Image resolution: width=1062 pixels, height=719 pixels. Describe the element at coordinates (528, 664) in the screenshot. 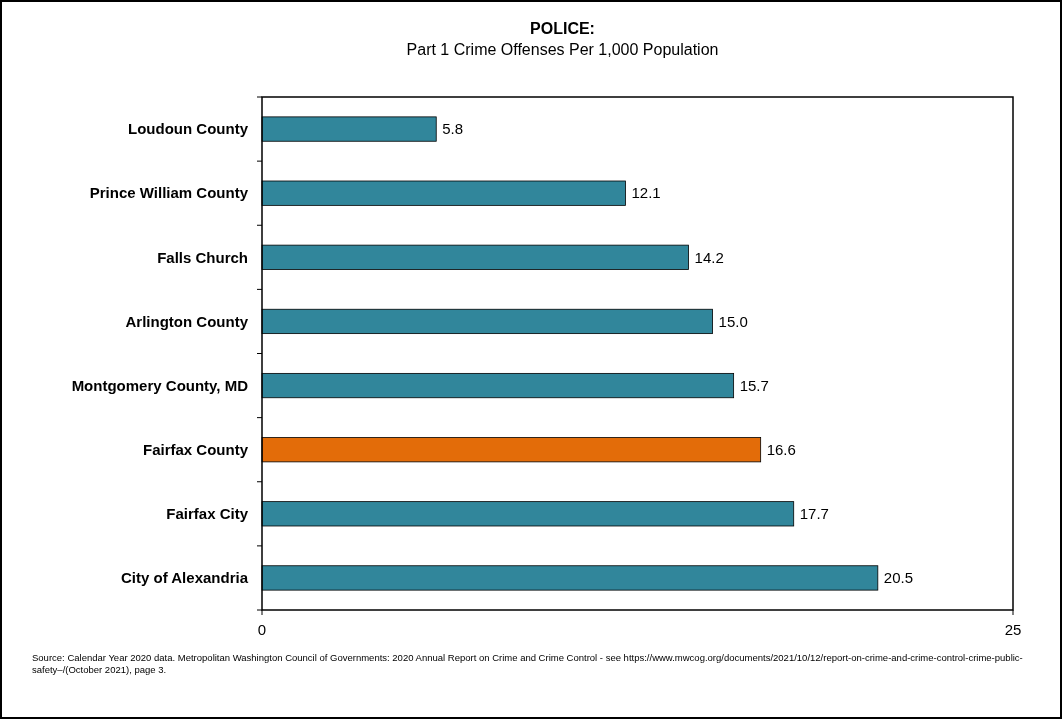

I see `source-note: Source: Calendar Year 2020 data. Metropolitan Washington Council of Governments: 2020 Annual Report on Crime and Crime Control - see https://www.mwcog.org/documents/2021/10/12/report-on-crime-and-crime-control-crime-public-safety–/(October 2021), page 3.` at that location.